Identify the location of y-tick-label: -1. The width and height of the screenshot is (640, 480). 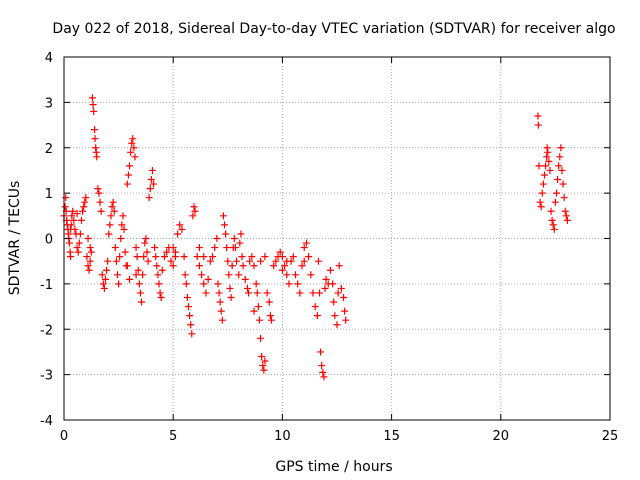
(46, 285).